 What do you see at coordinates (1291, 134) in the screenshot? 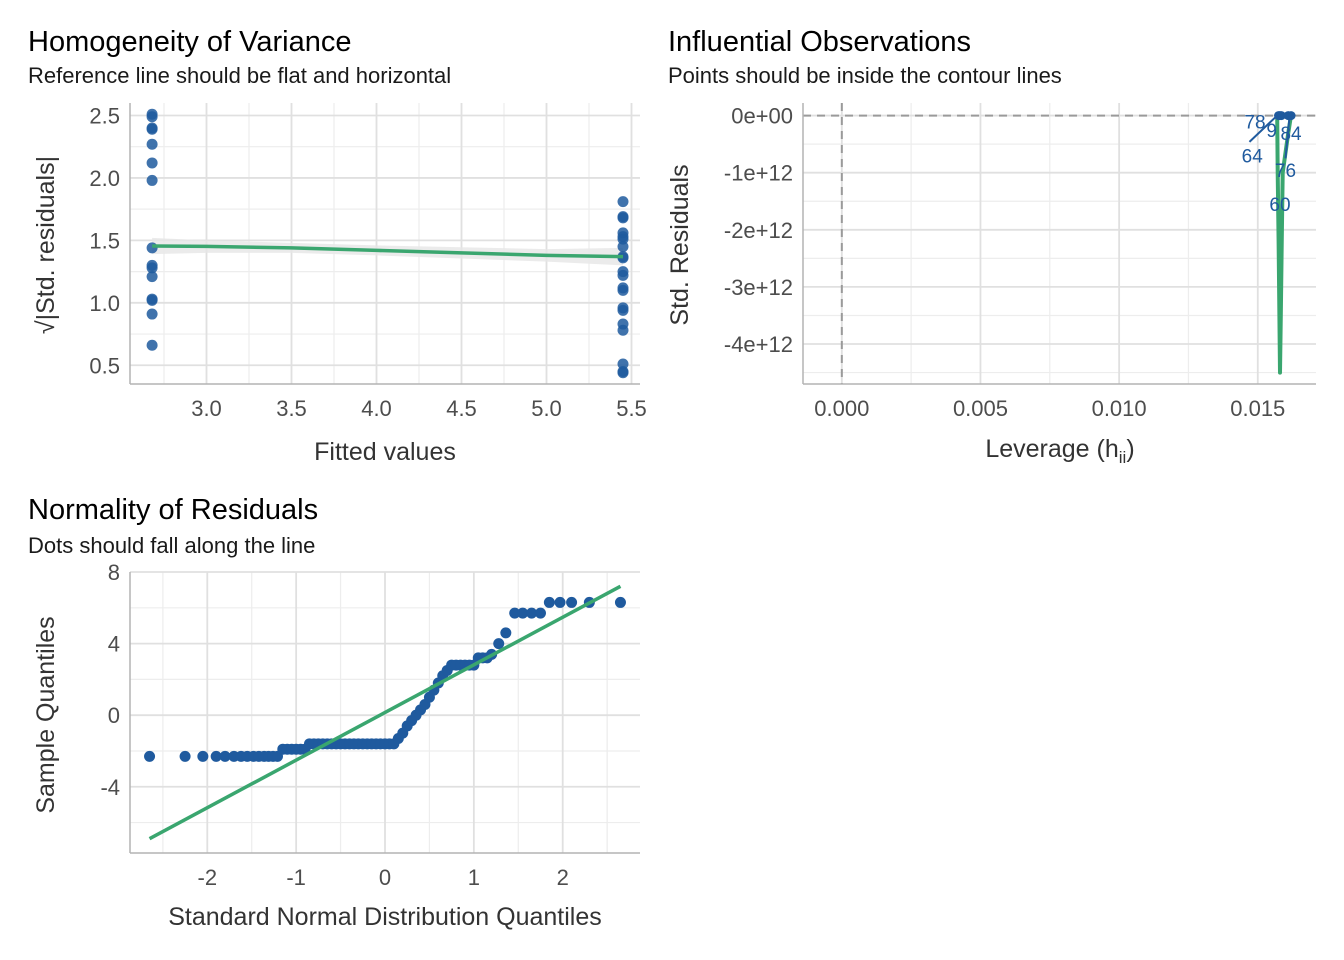
I see `point-label: 84` at bounding box center [1291, 134].